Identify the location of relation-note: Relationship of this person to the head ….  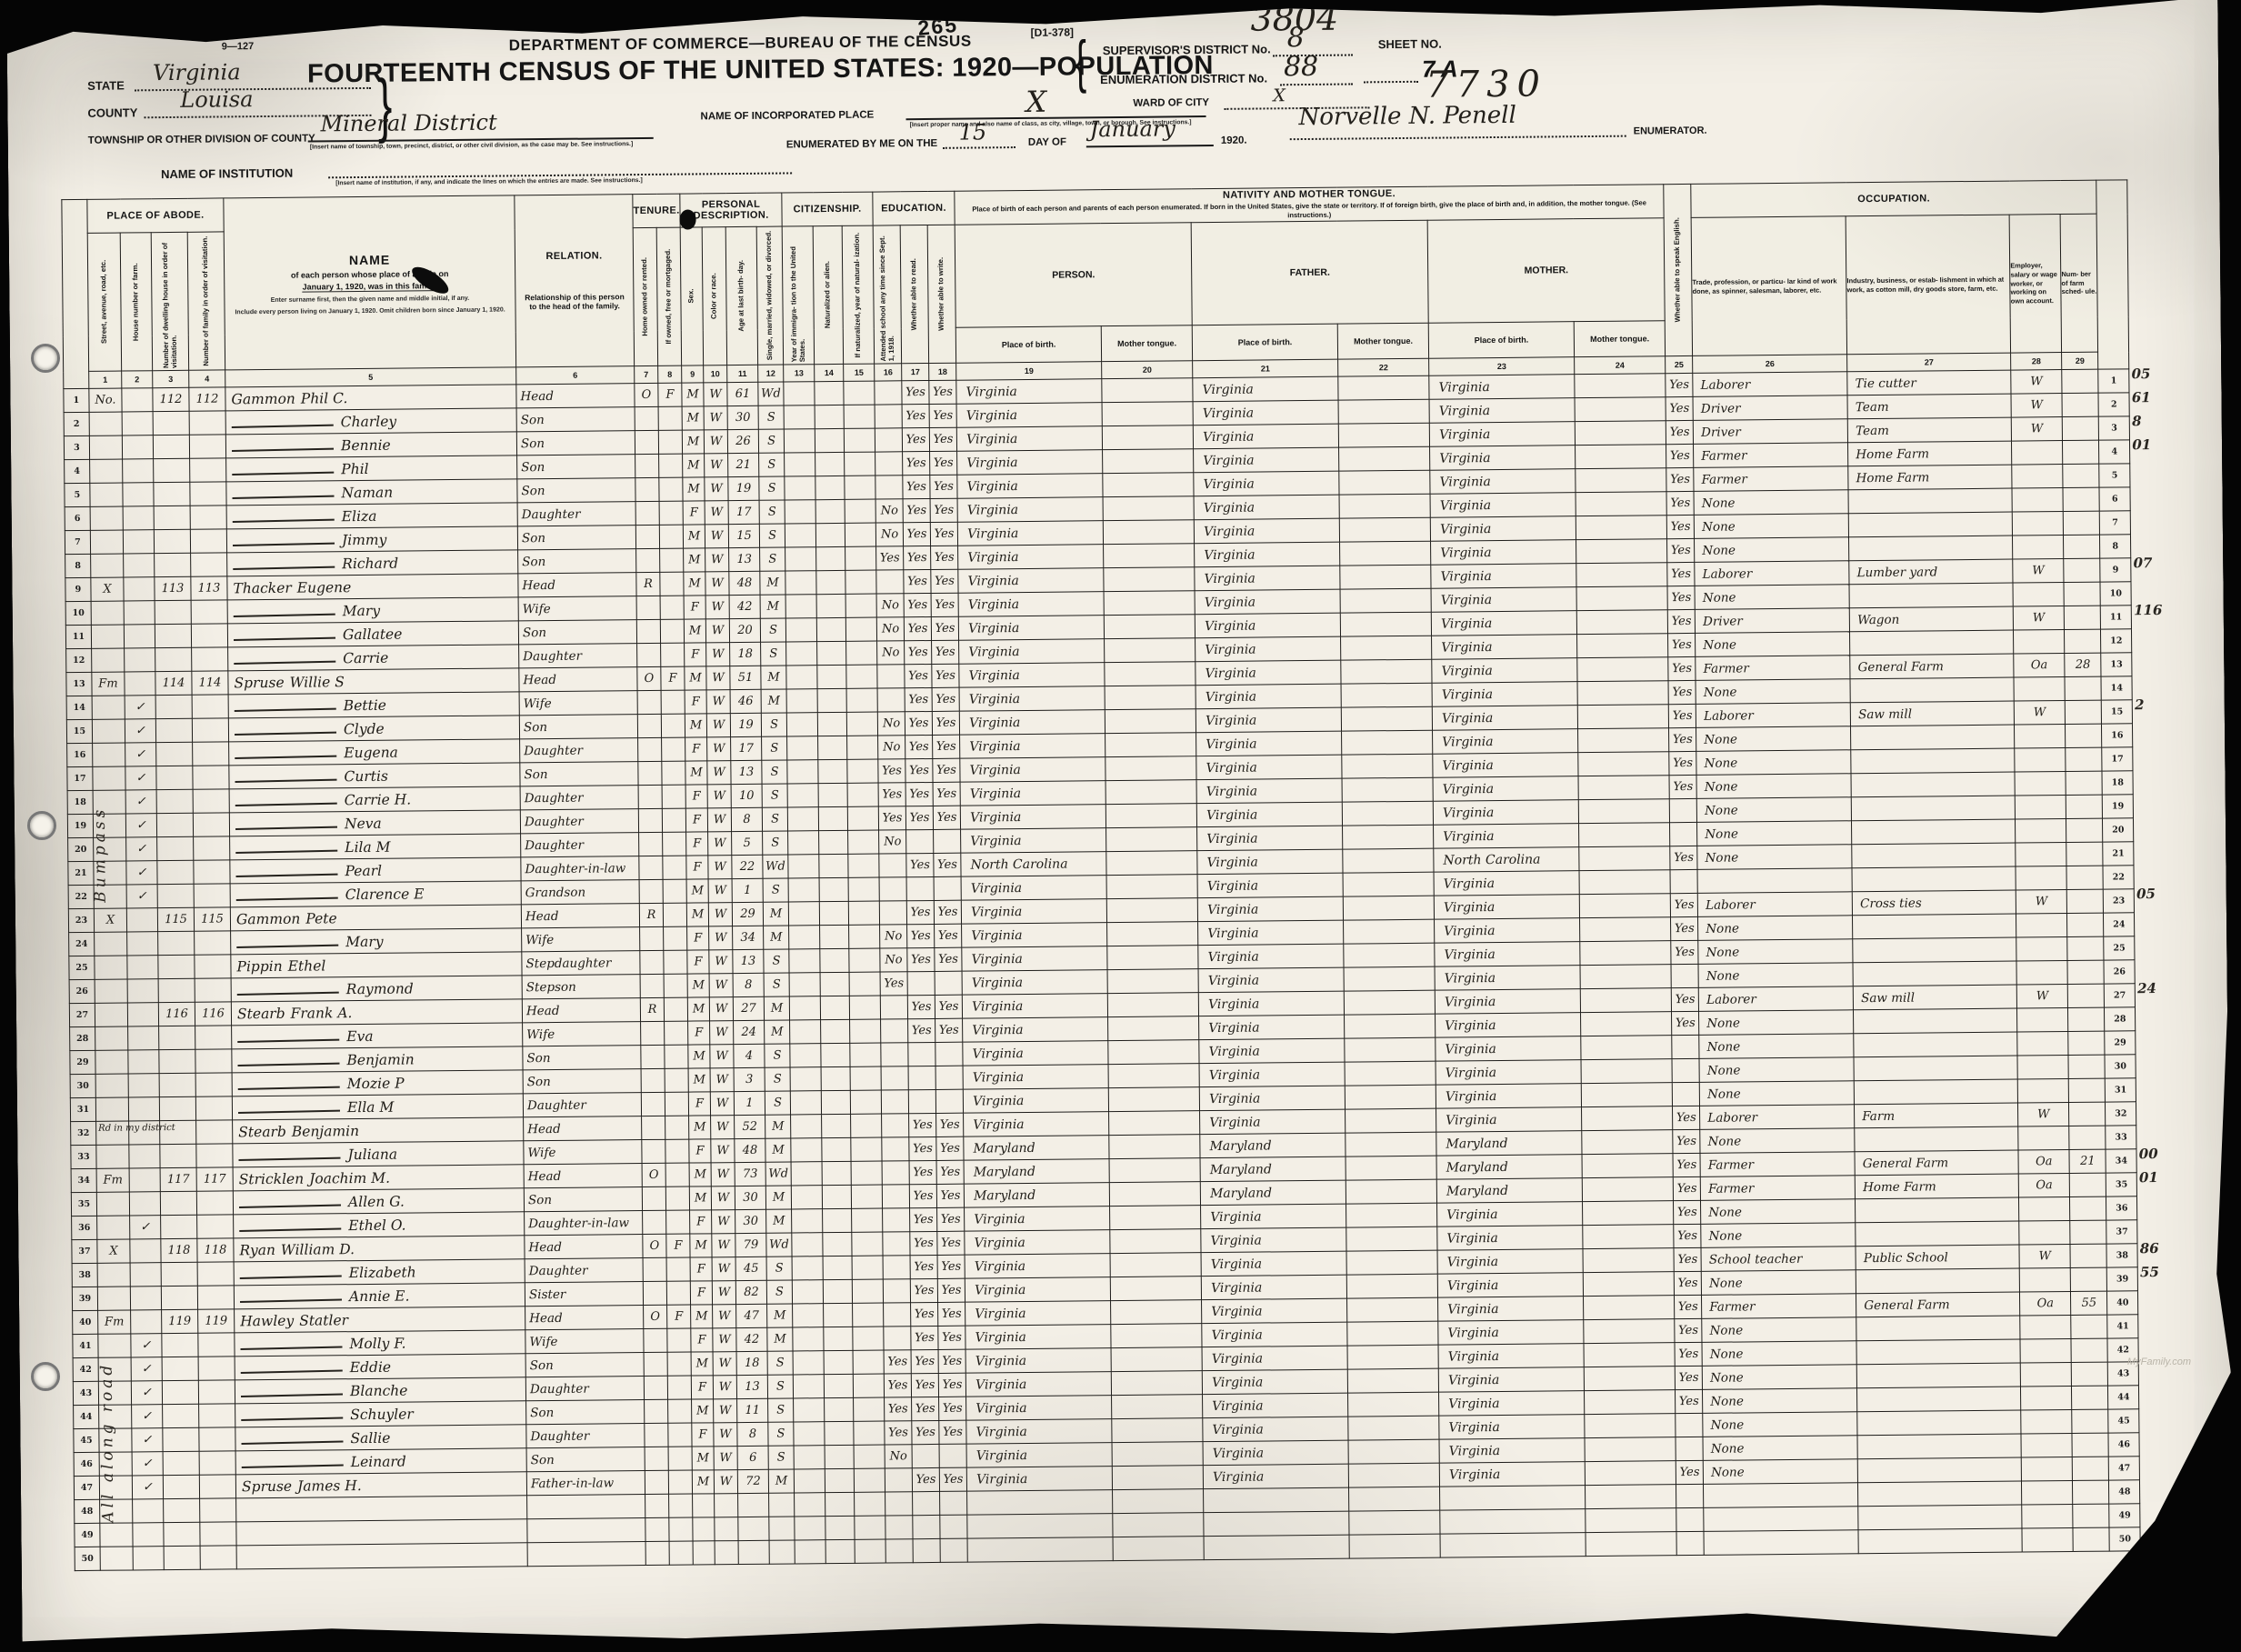
(575, 302).